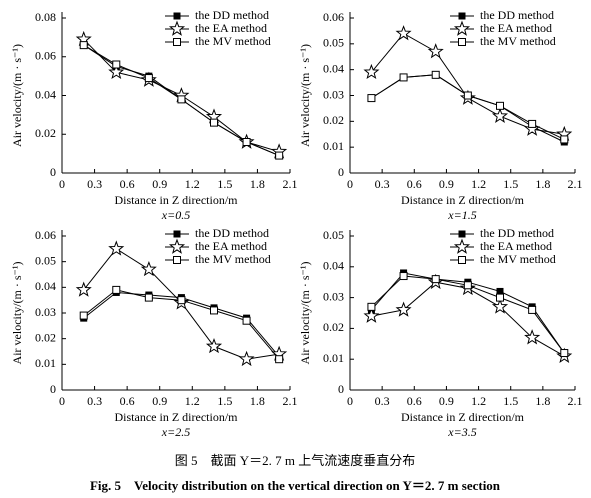 This screenshot has width=591, height=498. What do you see at coordinates (45, 17) in the screenshot?
I see `y-tick-label: 0.08` at bounding box center [45, 17].